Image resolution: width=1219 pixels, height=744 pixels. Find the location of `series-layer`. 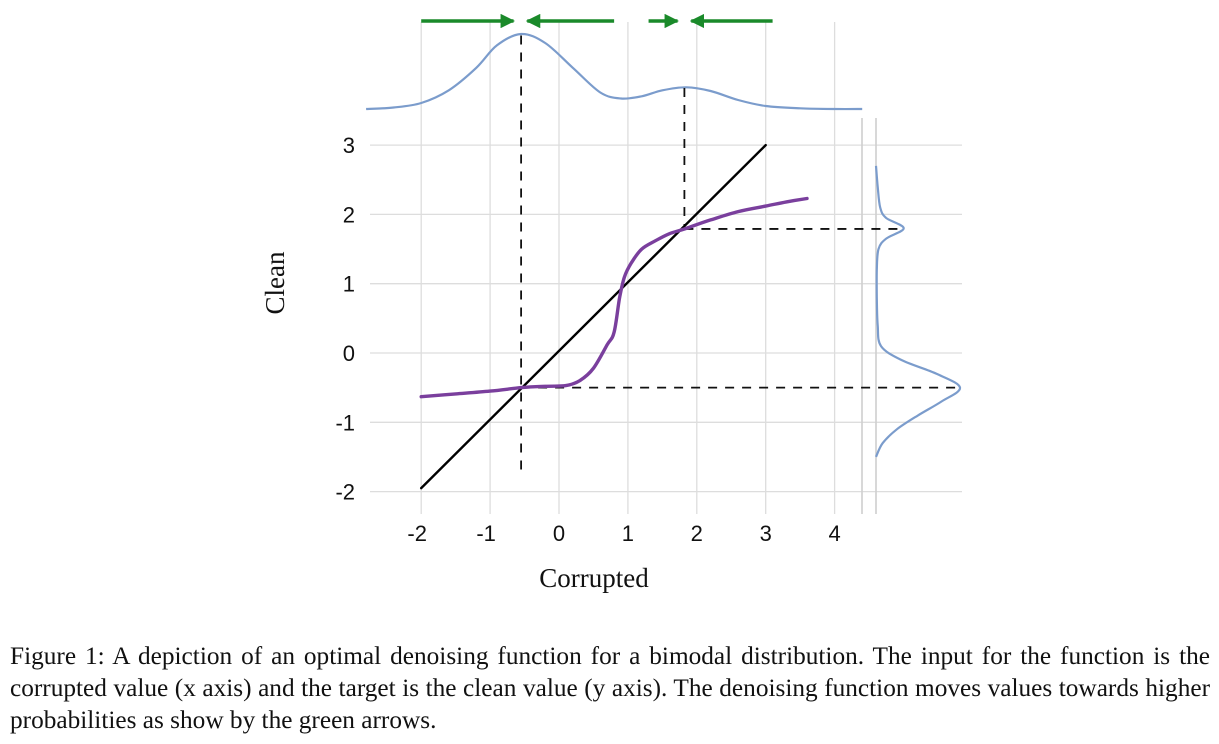

series-layer is located at coordinates (614, 316).